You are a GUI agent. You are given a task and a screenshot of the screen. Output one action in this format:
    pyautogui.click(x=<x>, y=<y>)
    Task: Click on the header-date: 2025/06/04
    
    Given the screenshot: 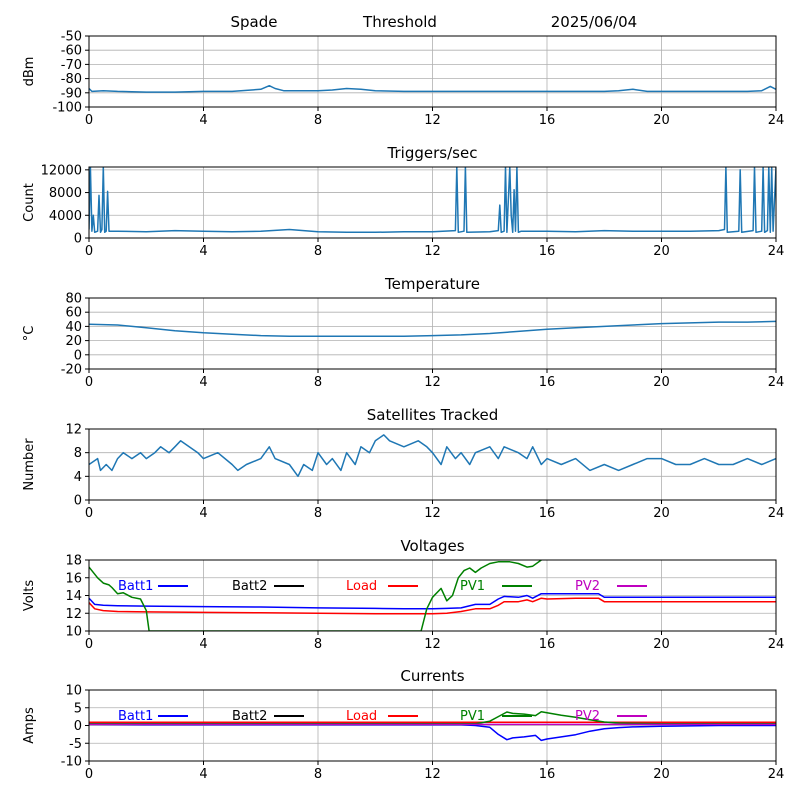 What is the action you would take?
    pyautogui.click(x=594, y=22)
    